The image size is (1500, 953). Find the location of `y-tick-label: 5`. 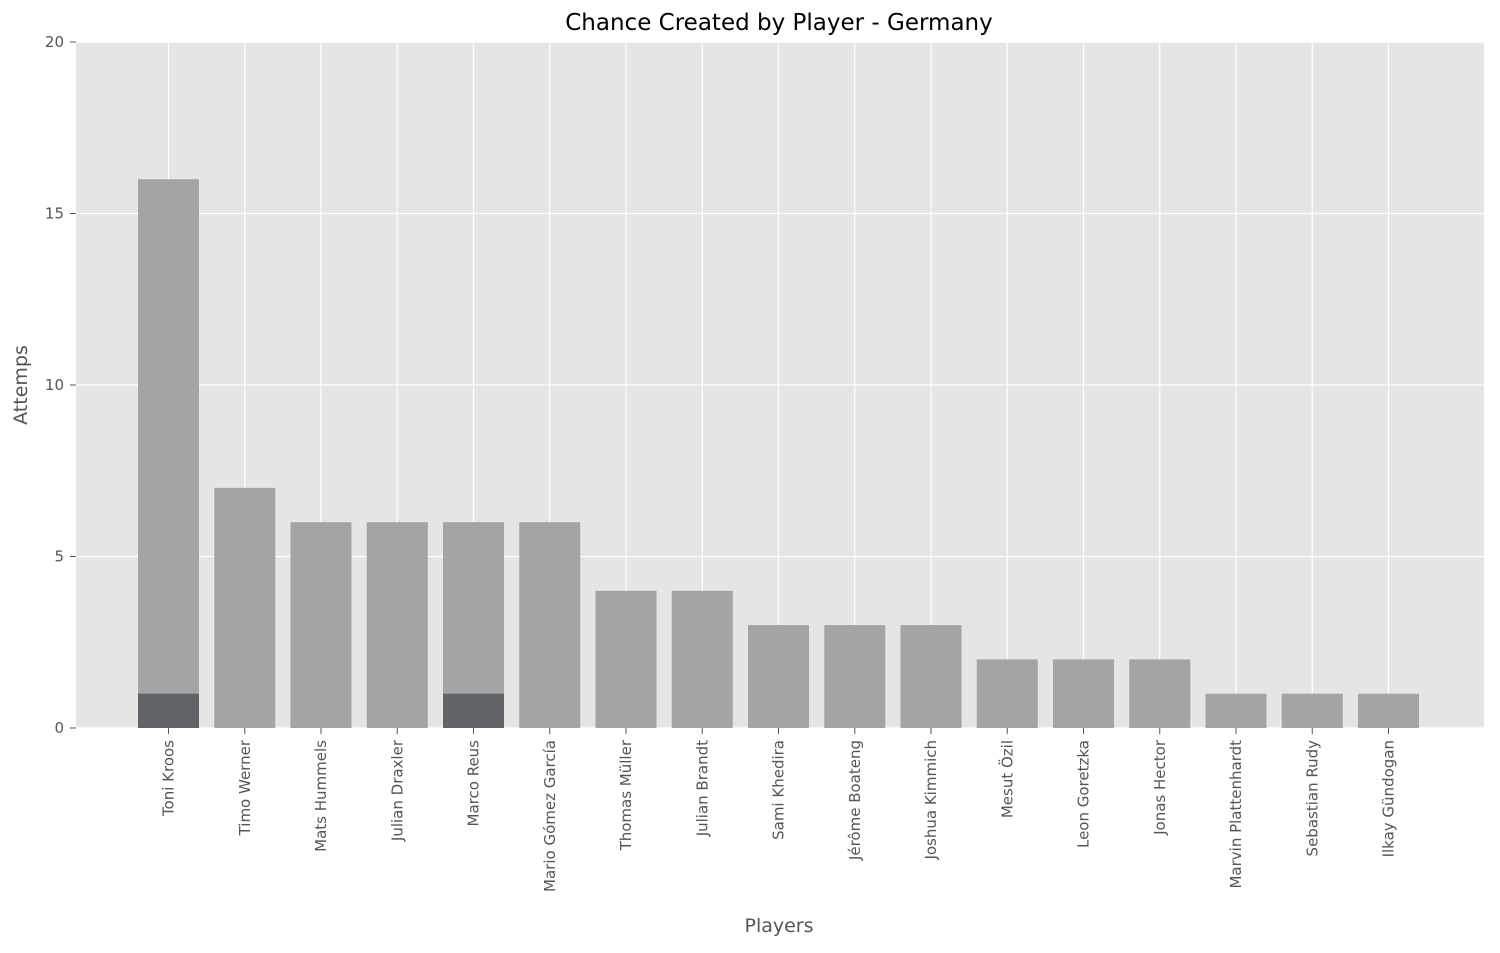

y-tick-label: 5 is located at coordinates (59, 557).